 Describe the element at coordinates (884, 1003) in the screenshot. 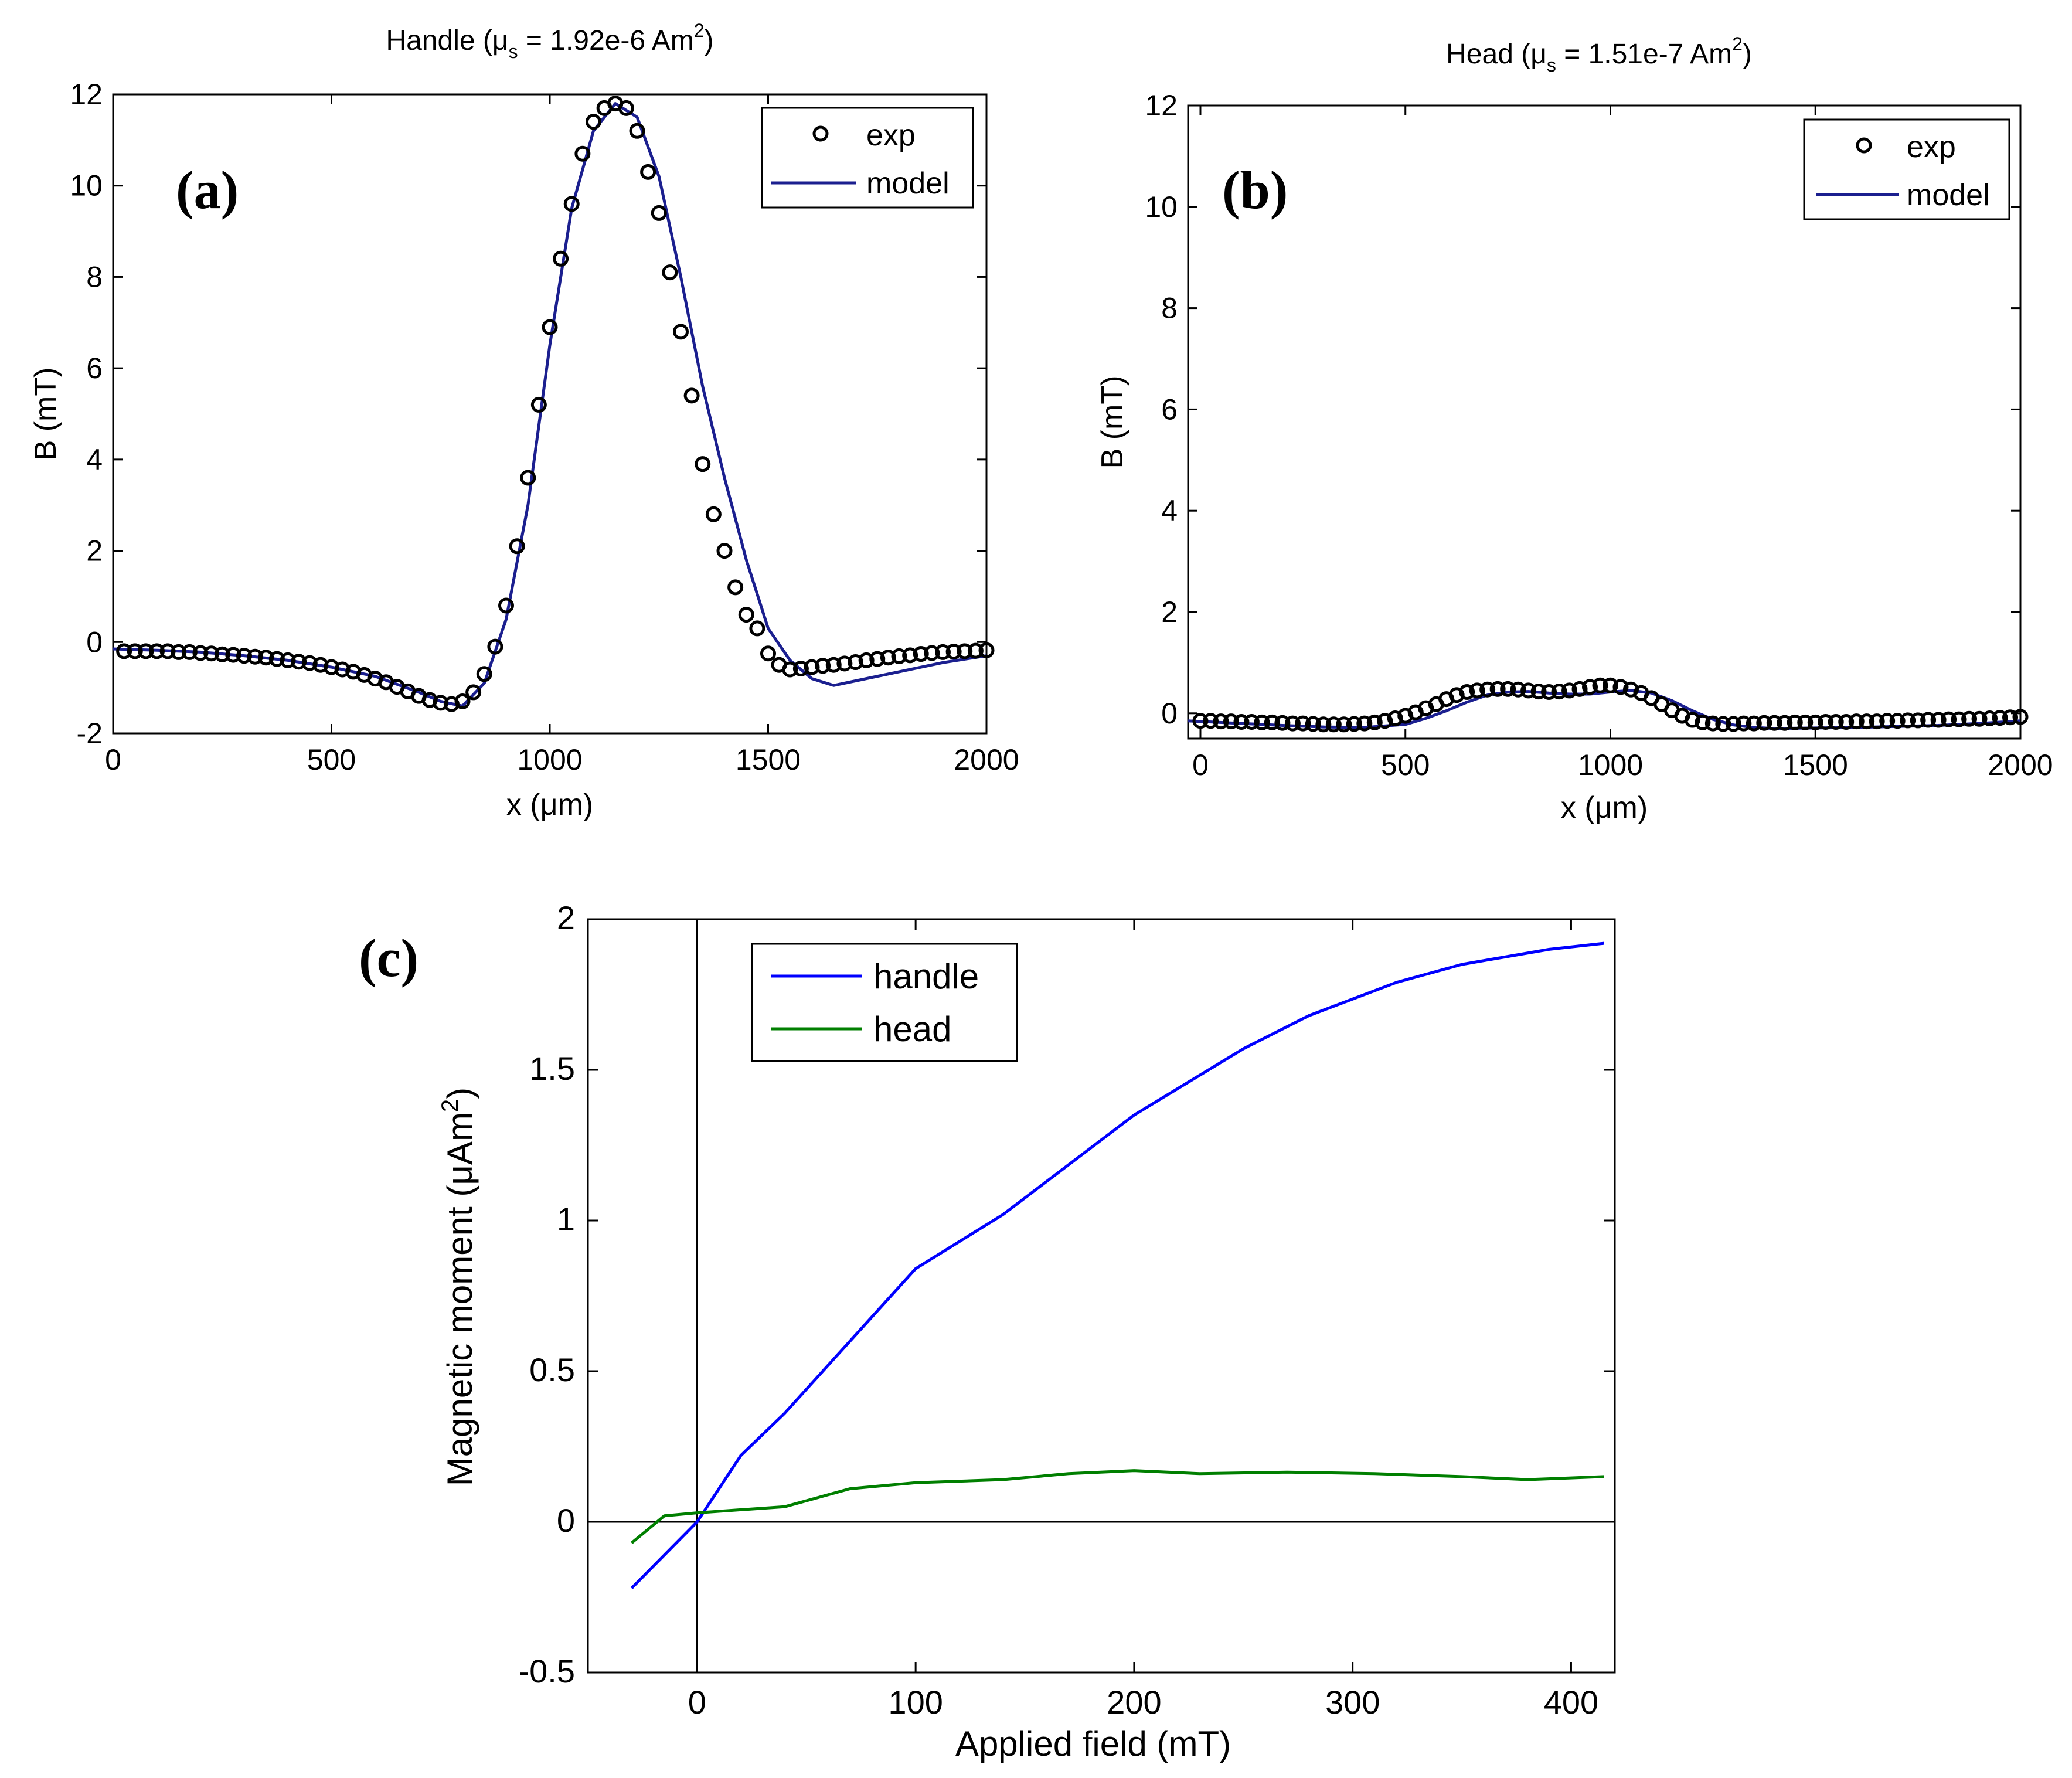

I see `chart-c-legend-box` at that location.